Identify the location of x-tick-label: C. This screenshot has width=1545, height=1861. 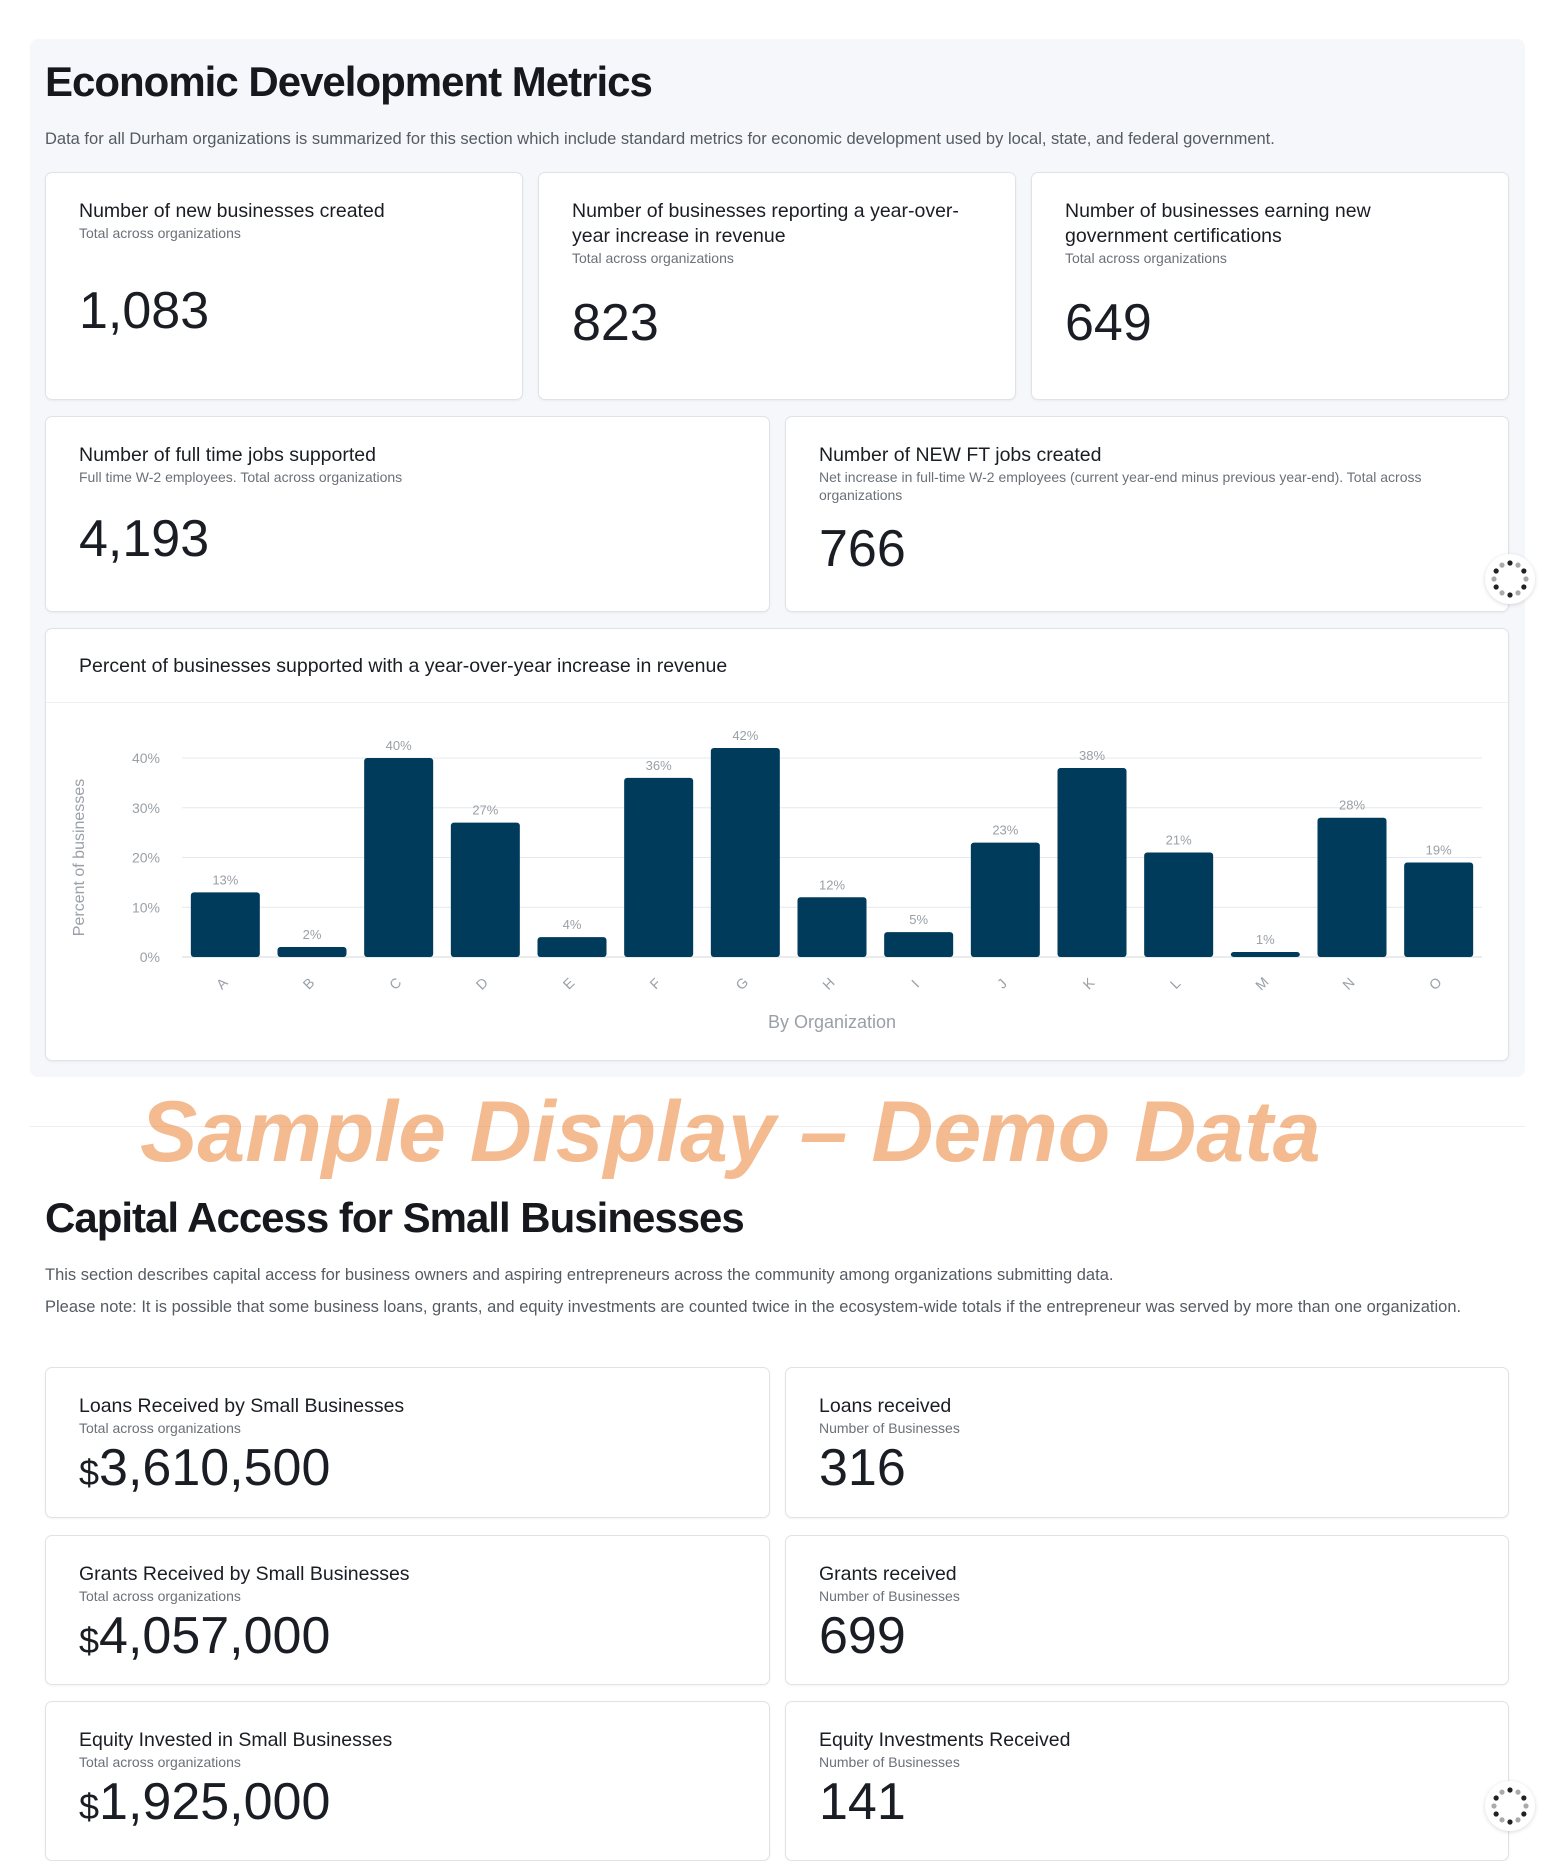
(395, 983).